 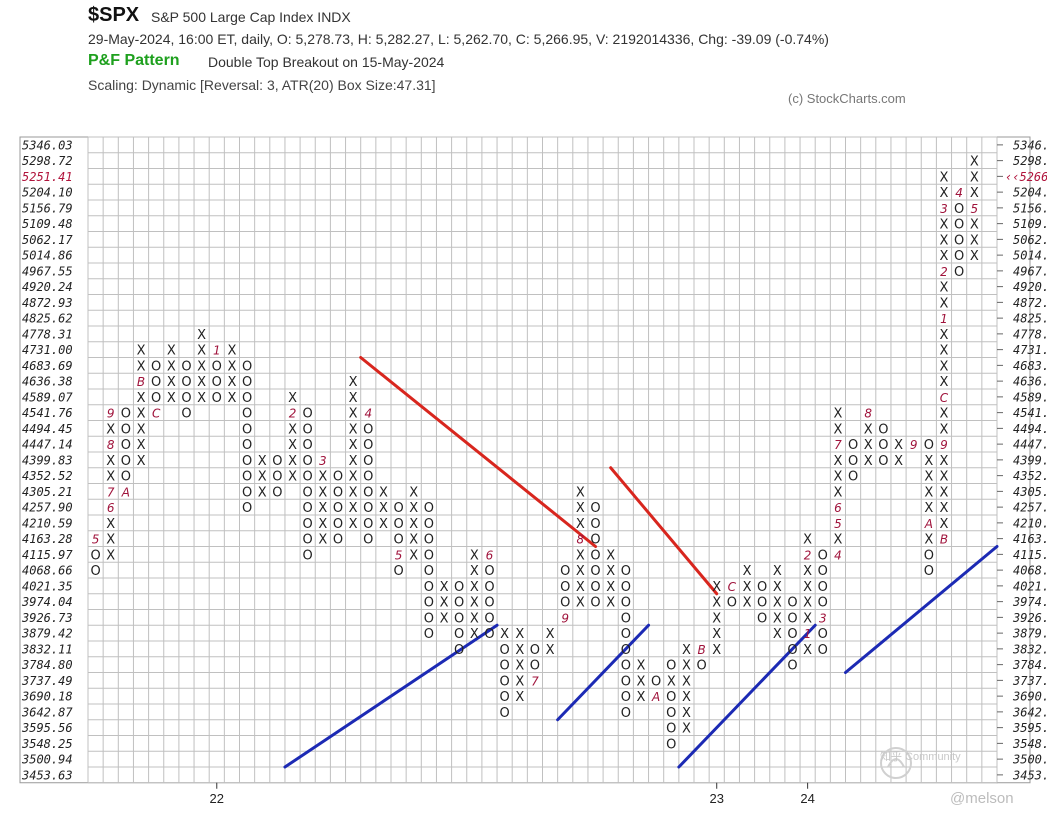 I want to click on y-tick-label-left: 4731.00, so click(x=47, y=350).